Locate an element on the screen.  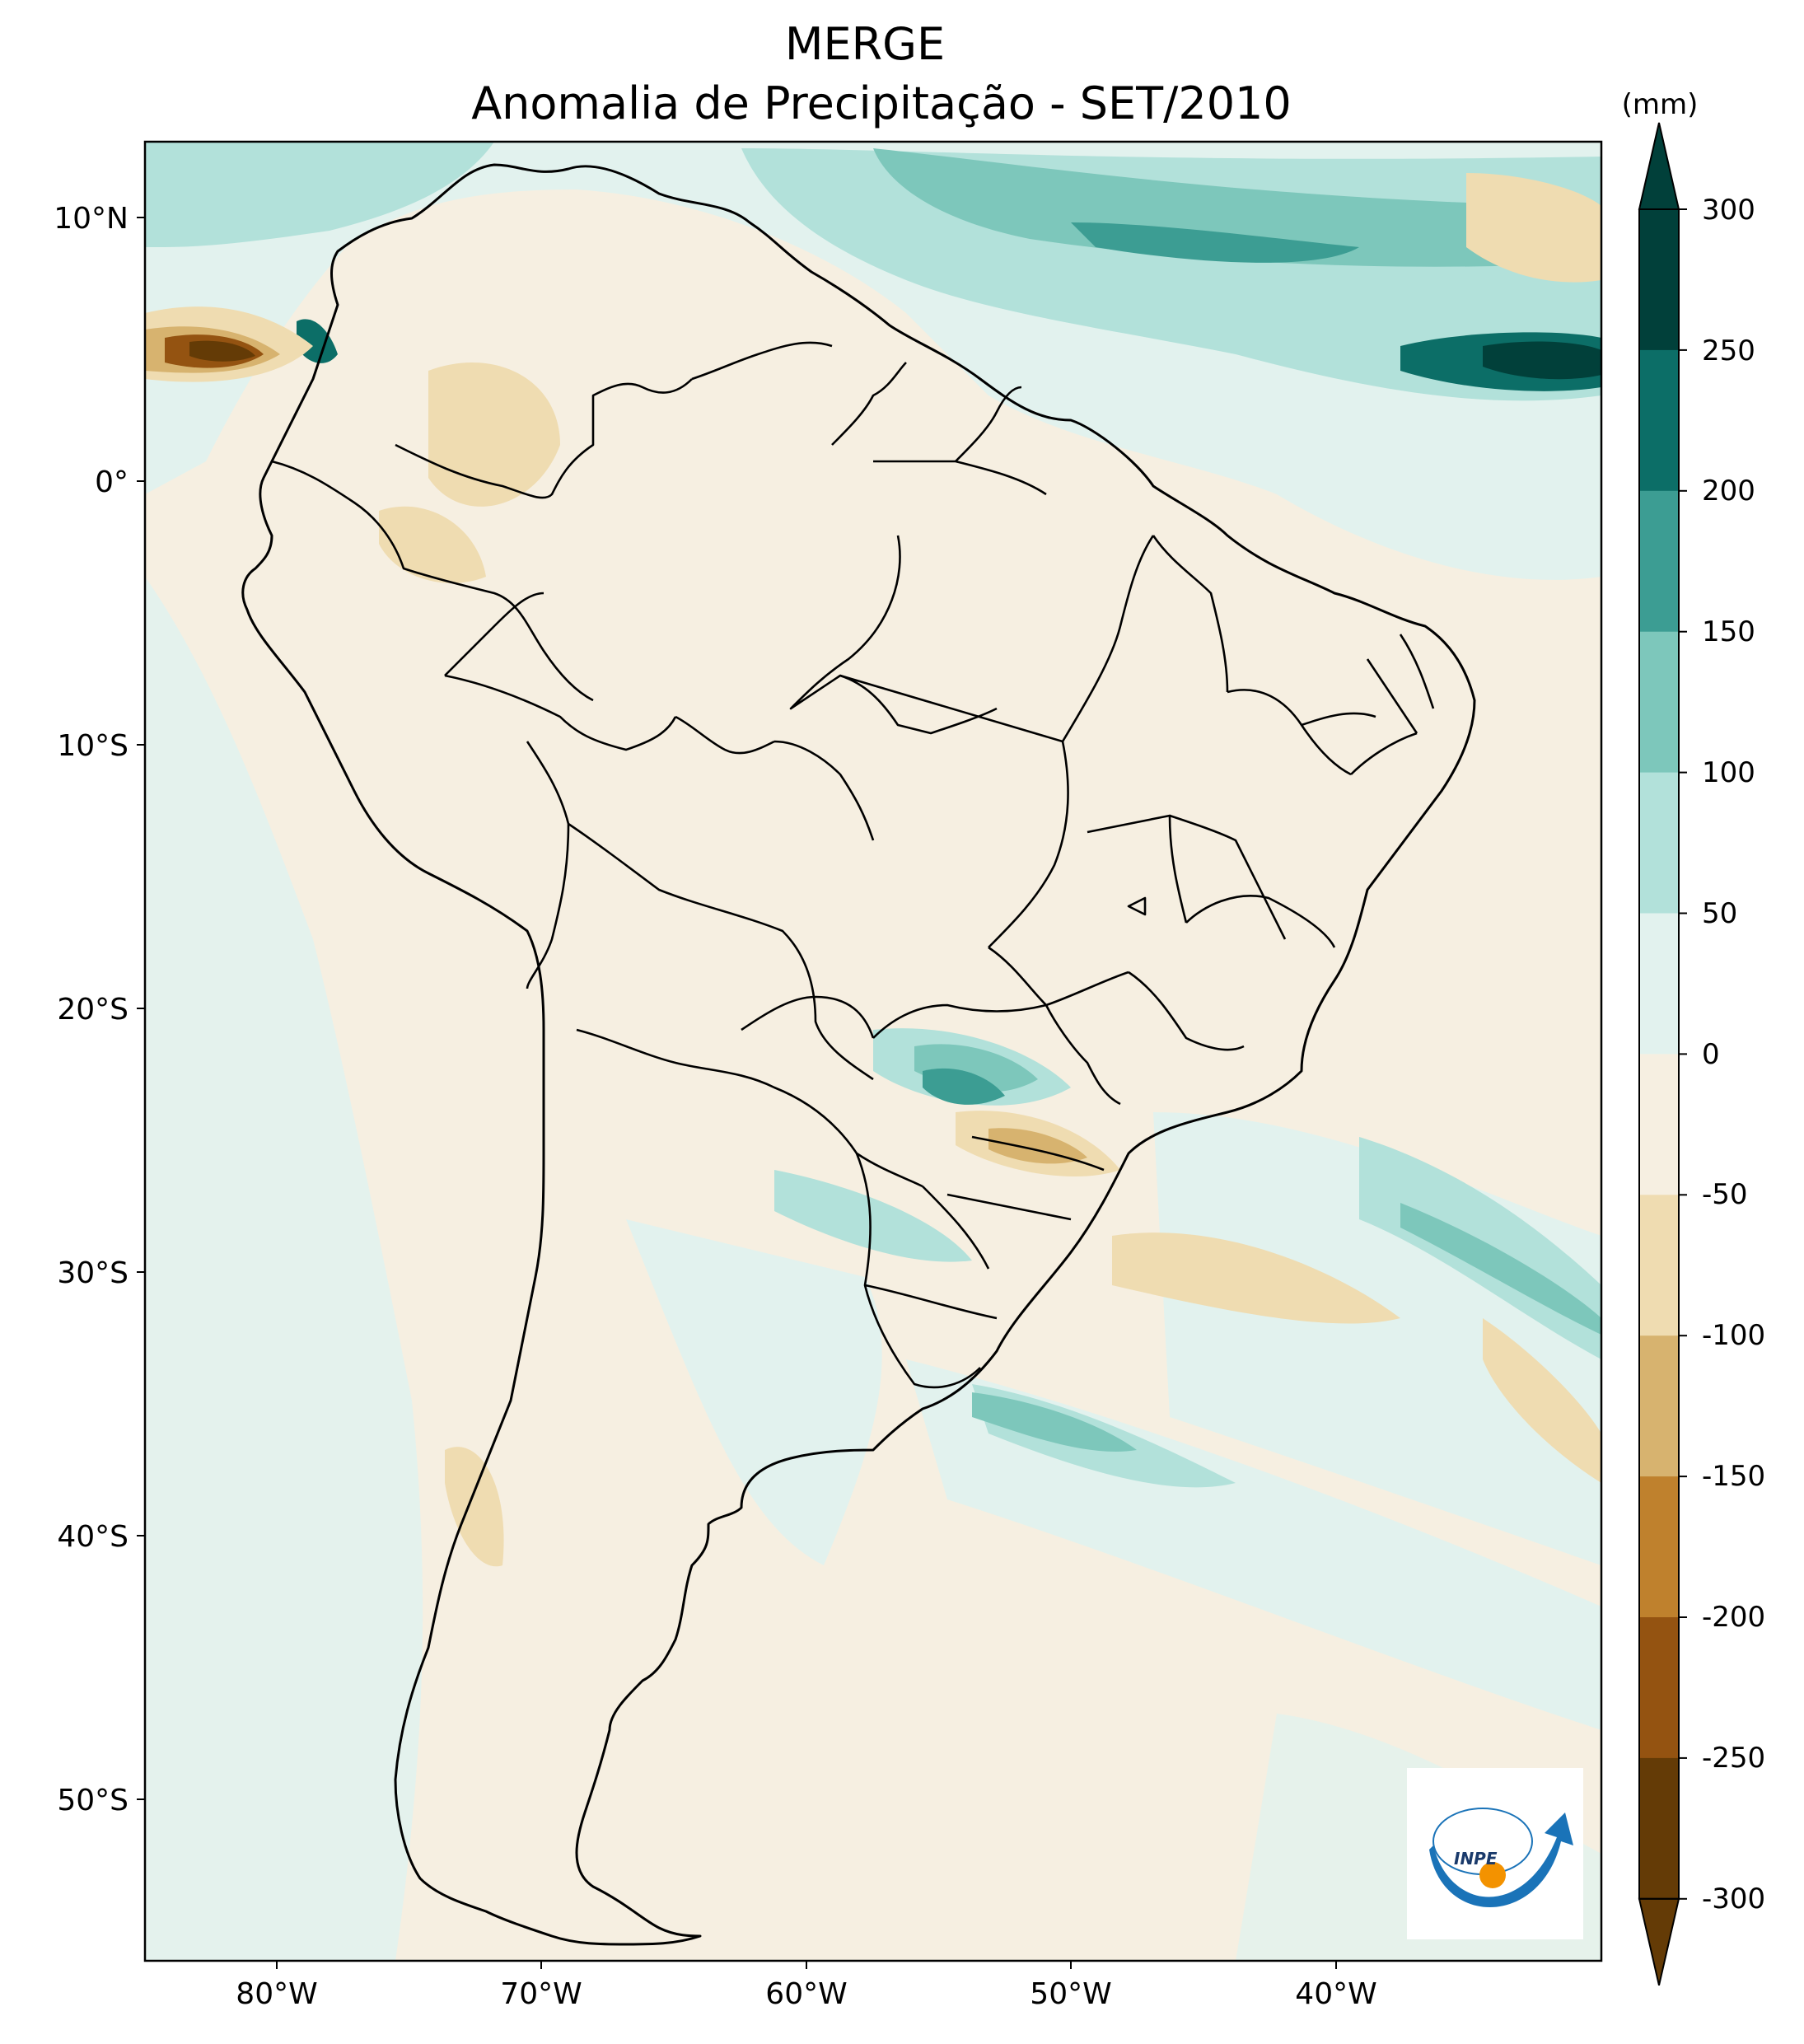
colorbar-tick-label: -50 is located at coordinates (1725, 1194).